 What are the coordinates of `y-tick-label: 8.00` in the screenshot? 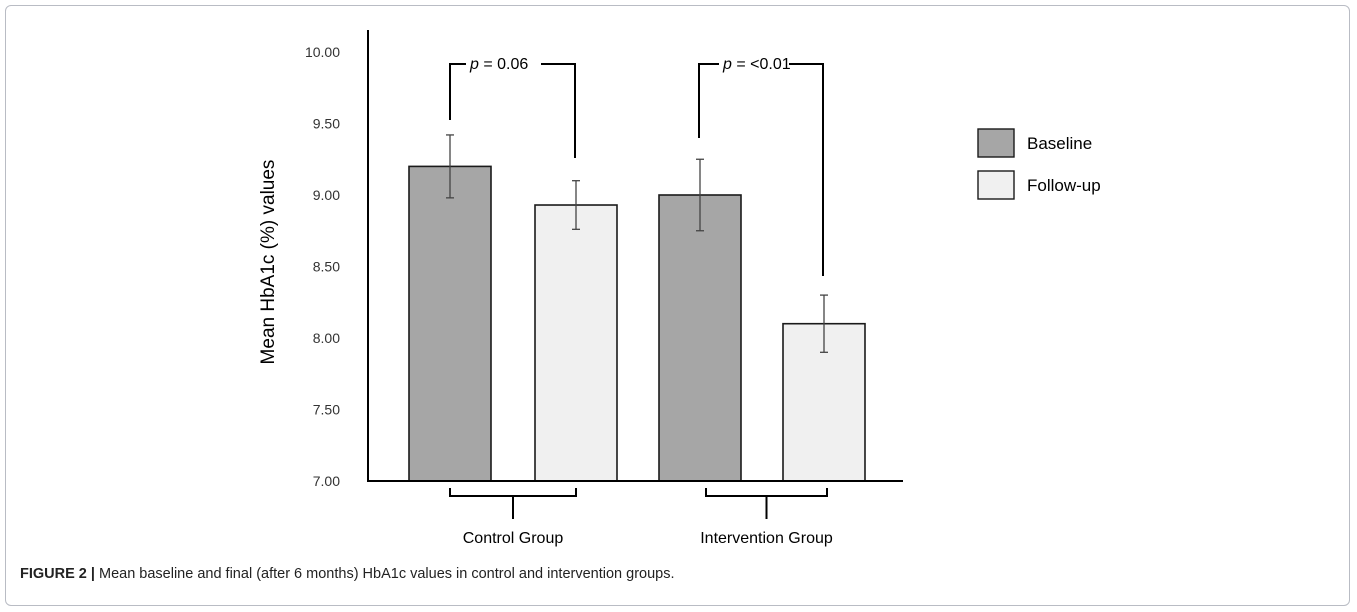 It's located at (326, 338).